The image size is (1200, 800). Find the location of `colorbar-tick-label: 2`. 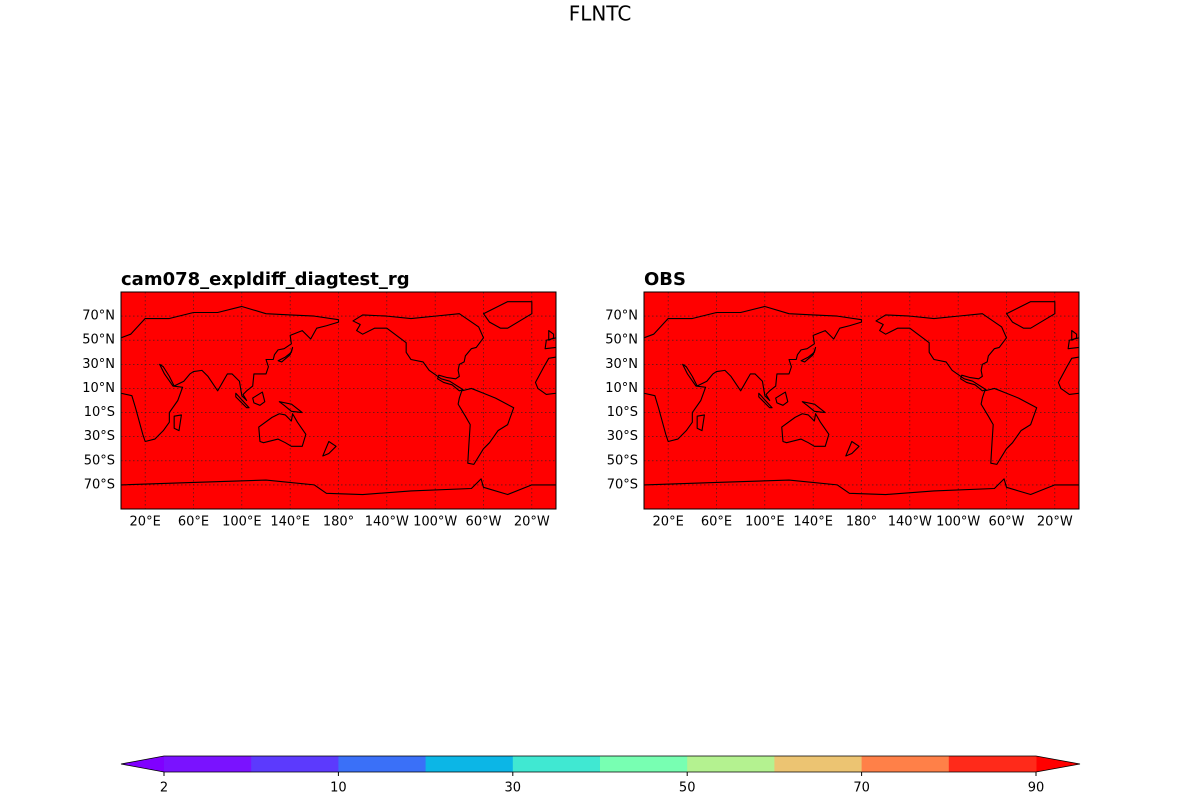

colorbar-tick-label: 2 is located at coordinates (164, 788).